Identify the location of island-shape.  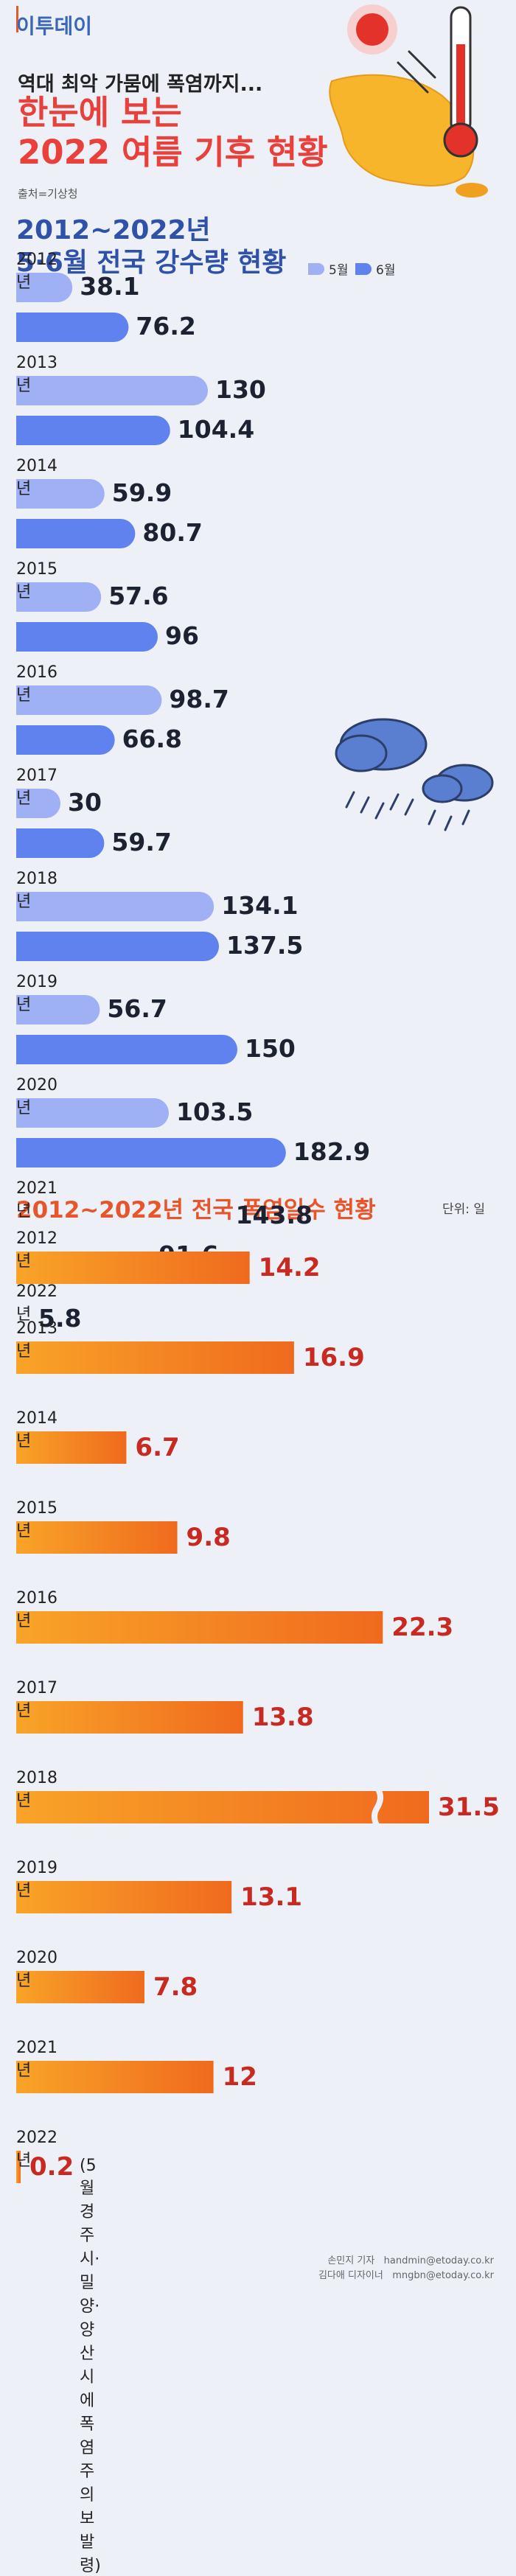
(472, 191).